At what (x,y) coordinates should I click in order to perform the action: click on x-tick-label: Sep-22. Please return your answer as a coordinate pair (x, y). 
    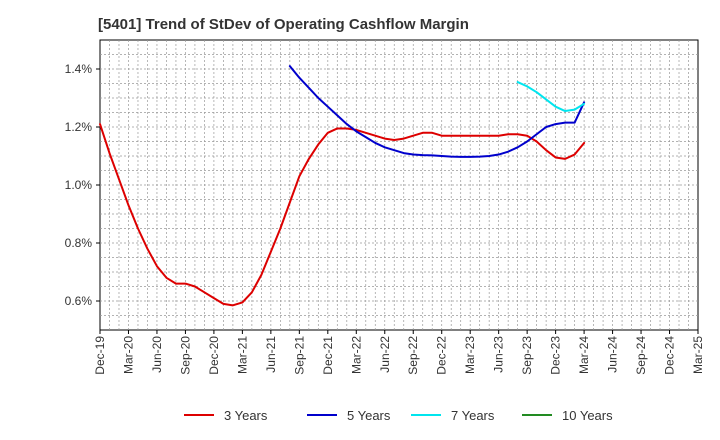
    Looking at the image, I should click on (413, 355).